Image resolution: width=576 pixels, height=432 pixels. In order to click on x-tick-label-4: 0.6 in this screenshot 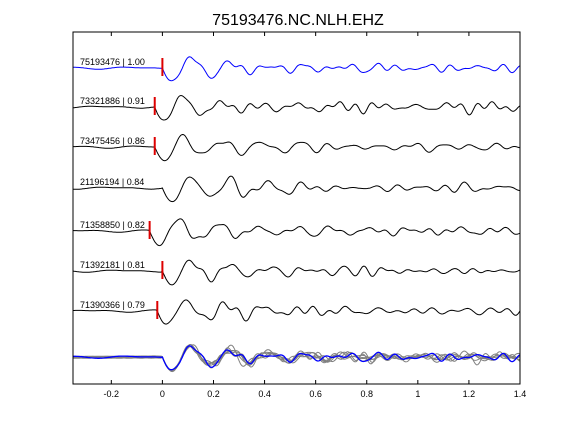, I will do `click(315, 394)`.